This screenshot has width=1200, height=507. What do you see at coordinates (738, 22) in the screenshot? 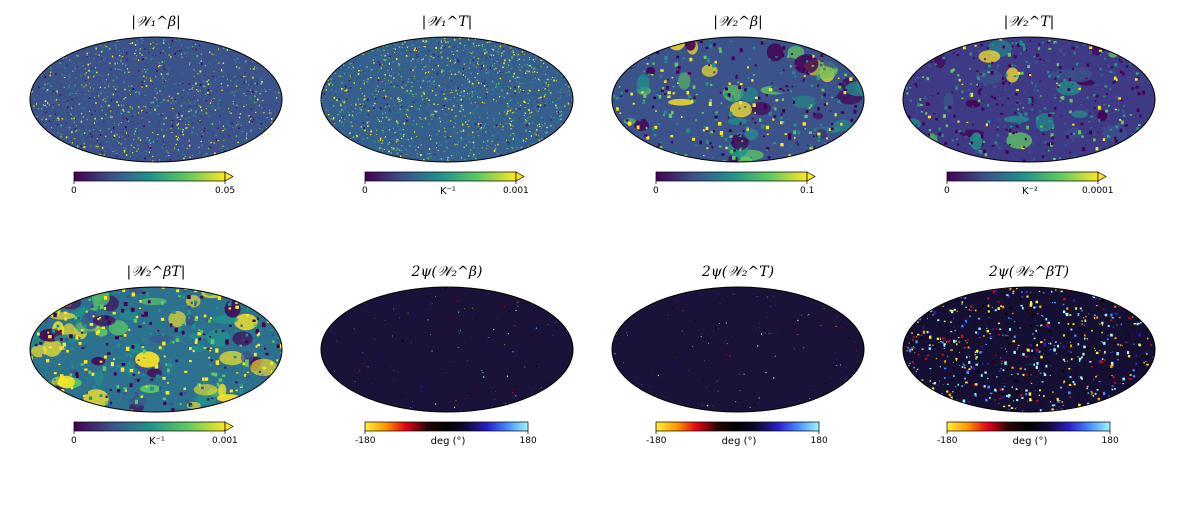
I see `panel-title: |𝒲₂^β|` at bounding box center [738, 22].